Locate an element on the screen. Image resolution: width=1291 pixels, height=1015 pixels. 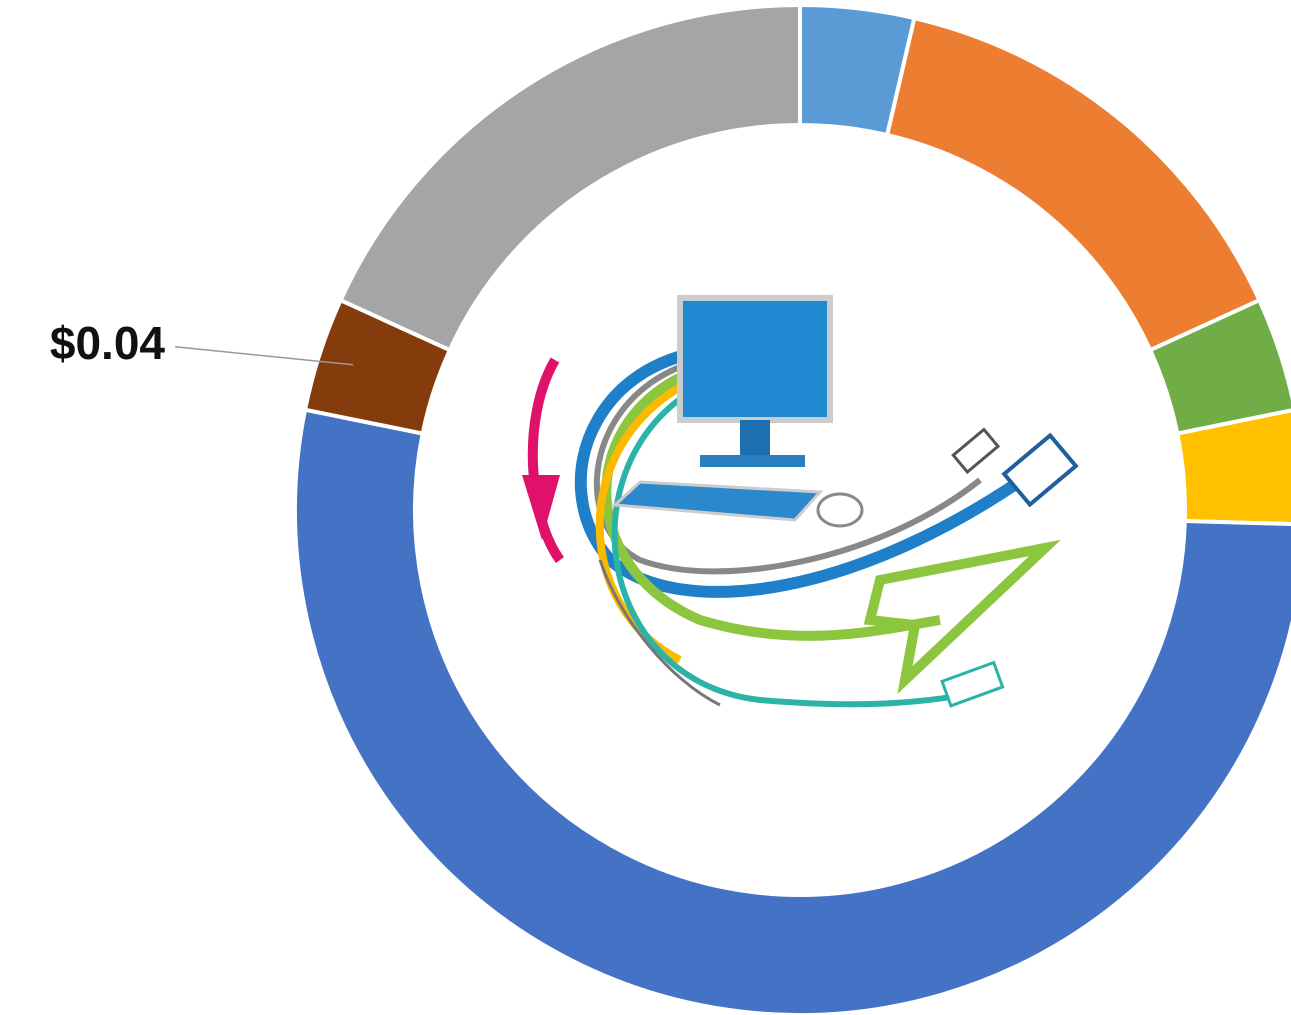
monitor-stand is located at coordinates (755, 440).